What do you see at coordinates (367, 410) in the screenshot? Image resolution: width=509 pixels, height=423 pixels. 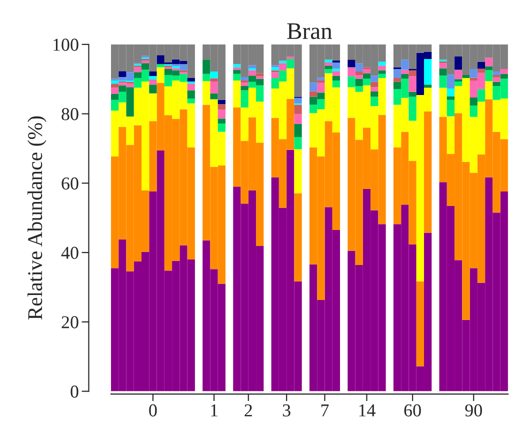 I see `x-tick-label: 14` at bounding box center [367, 410].